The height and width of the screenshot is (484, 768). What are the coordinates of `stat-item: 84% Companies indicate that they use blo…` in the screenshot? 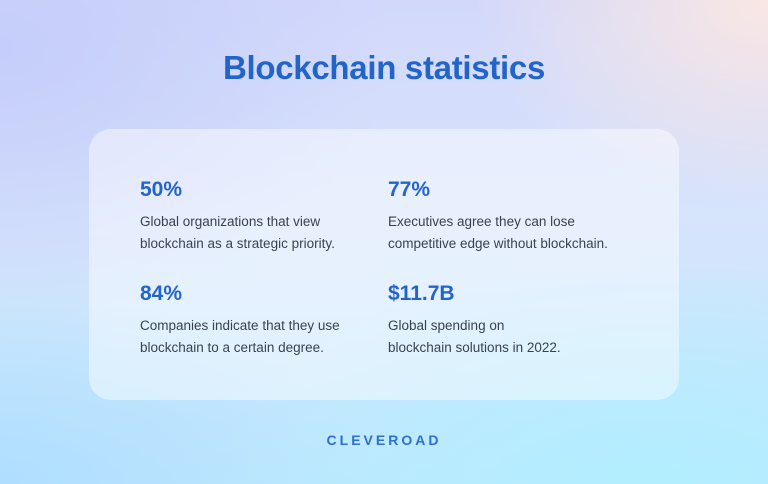 It's located at (260, 320).